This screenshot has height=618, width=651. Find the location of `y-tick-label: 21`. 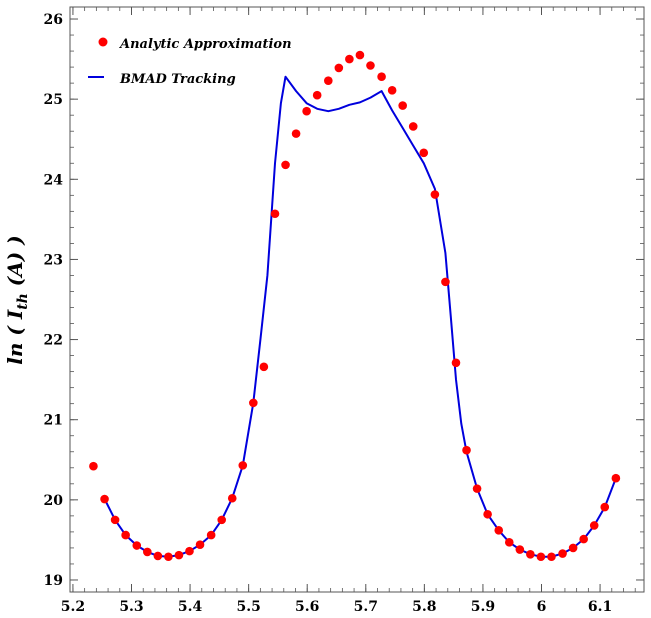

y-tick-label: 21 is located at coordinates (53, 421).